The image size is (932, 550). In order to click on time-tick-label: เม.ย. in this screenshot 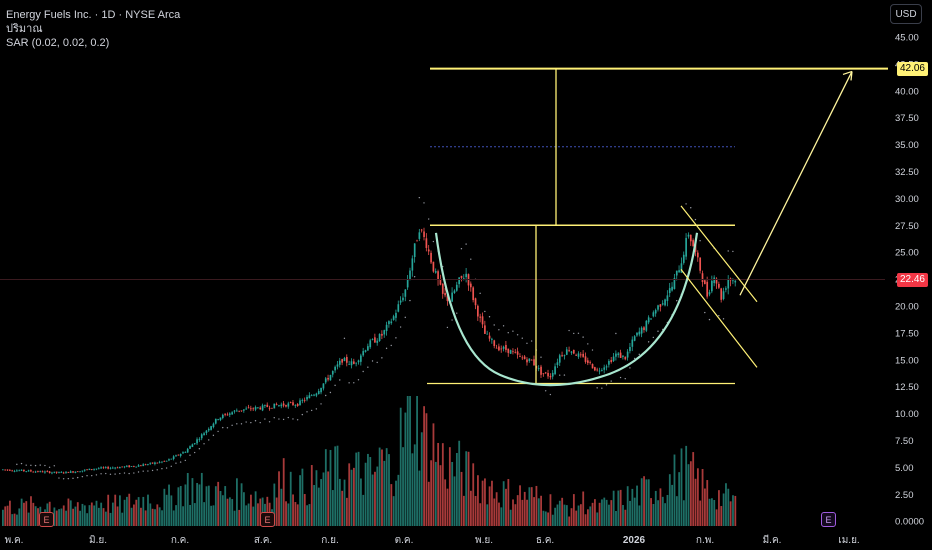, I will do `click(848, 540)`.